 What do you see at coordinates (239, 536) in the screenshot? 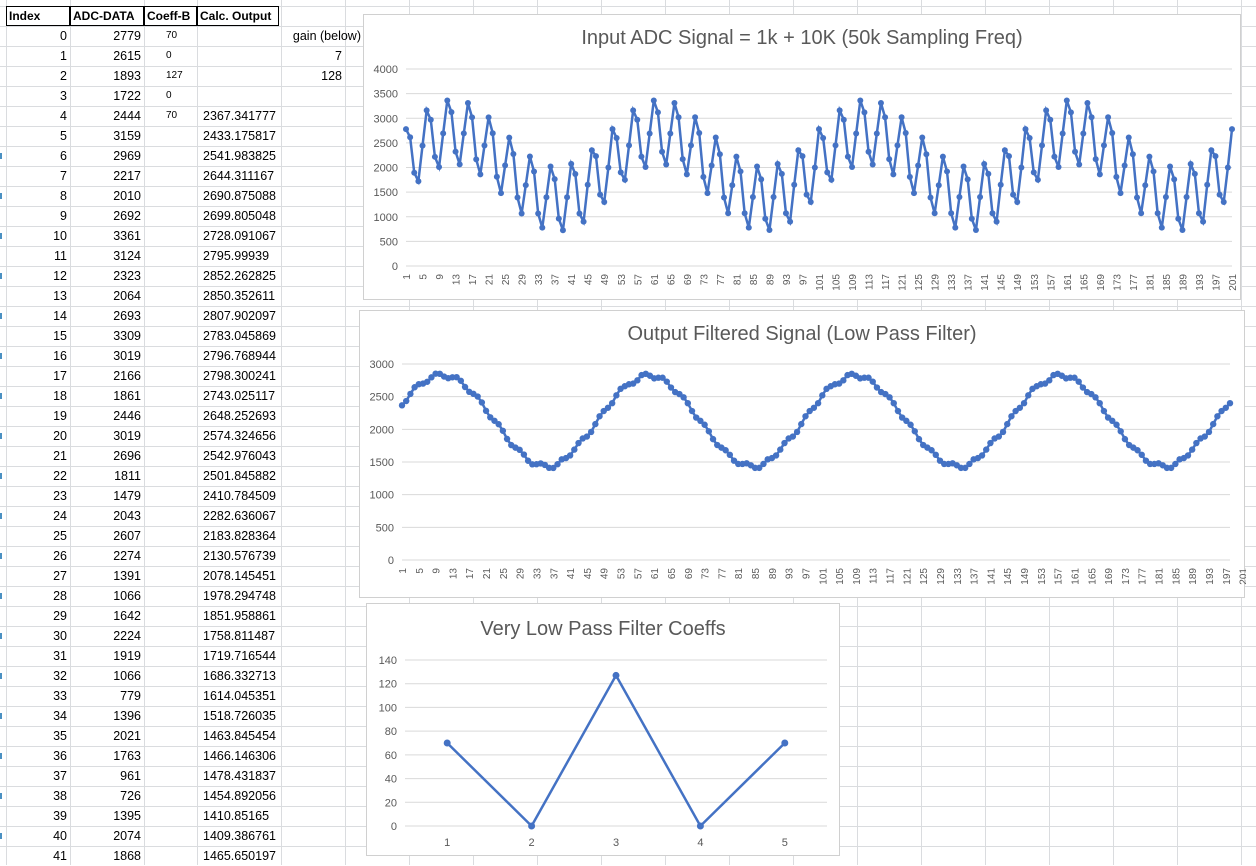
I see `calc-output-cell: 2183.828364` at bounding box center [239, 536].